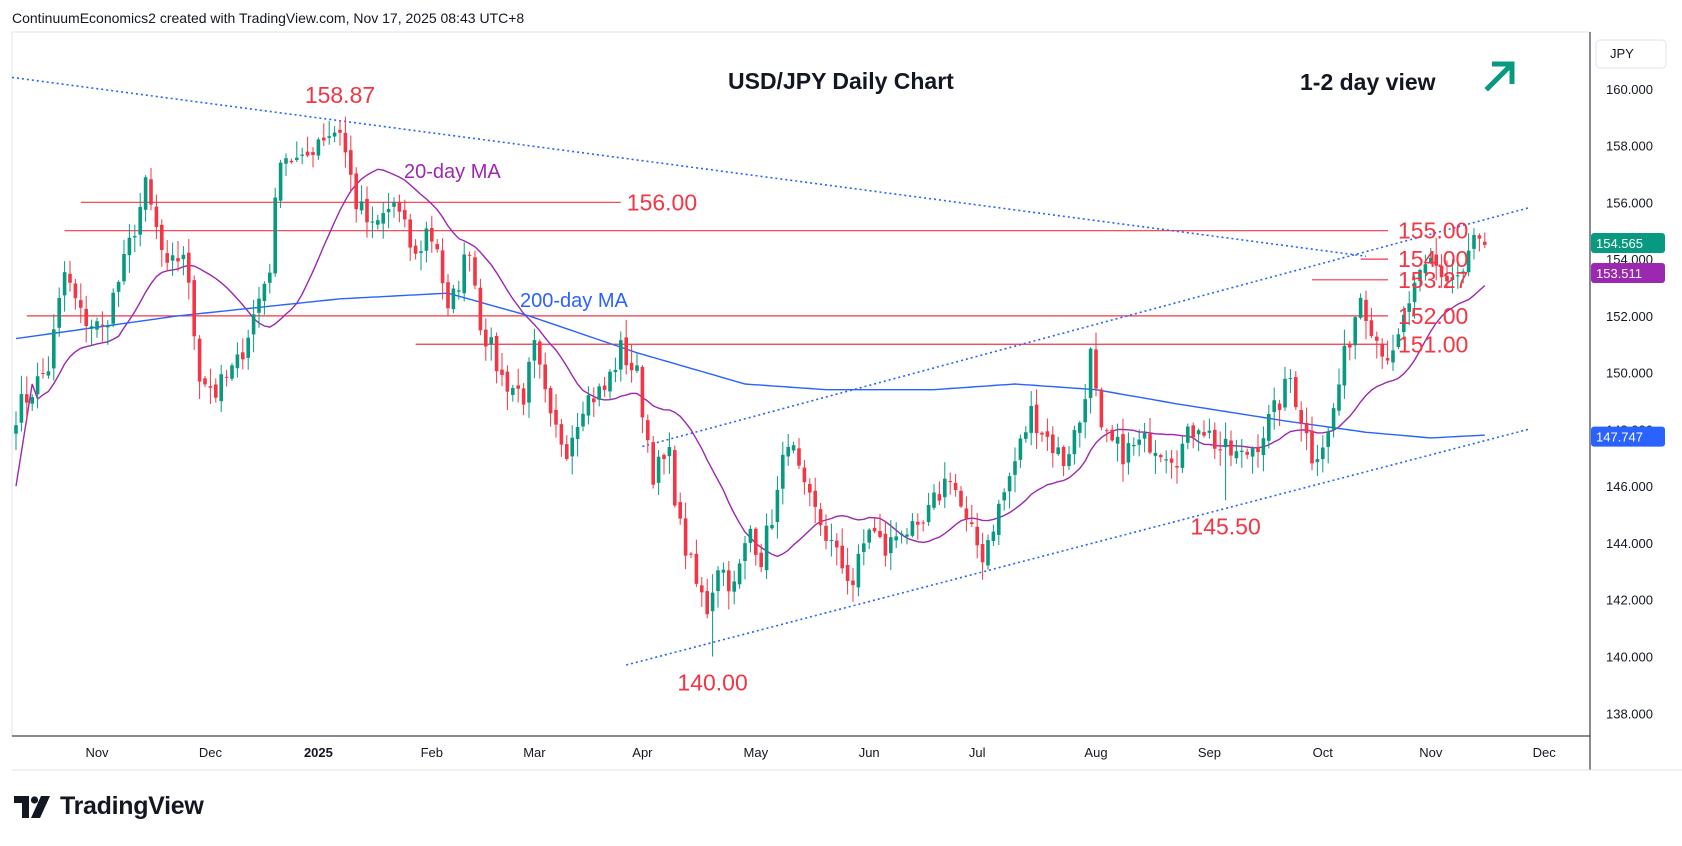 This screenshot has height=846, width=1682. Describe the element at coordinates (869, 752) in the screenshot. I see `x-tick-label: Jun` at that location.